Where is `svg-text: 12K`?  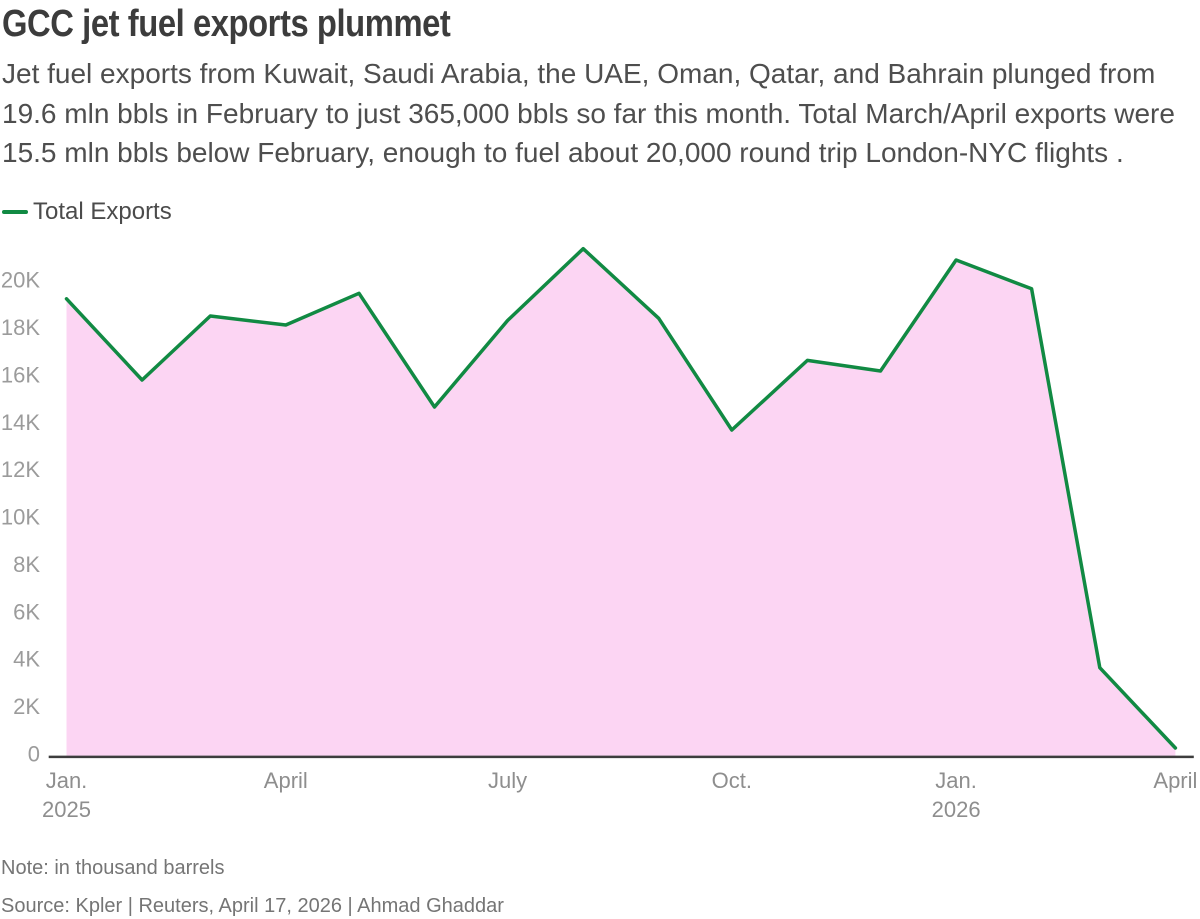 svg-text: 12K is located at coordinates (20, 469).